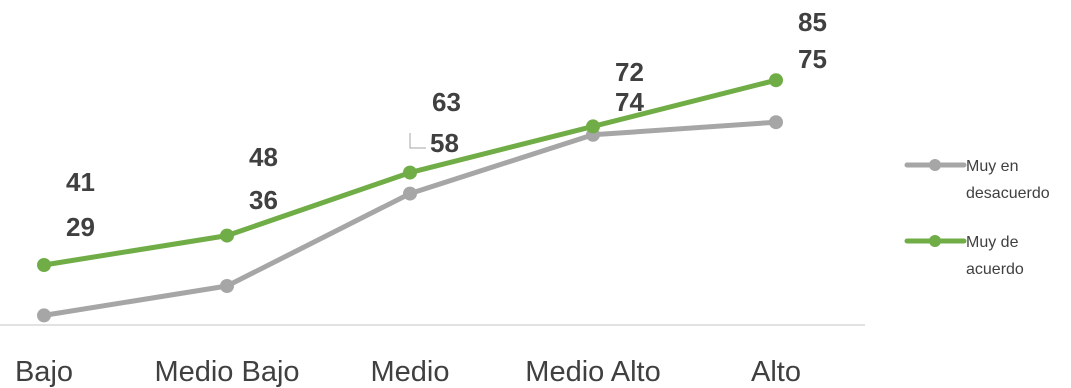  I want to click on legend-label-0-0: Muy en, so click(992, 166).